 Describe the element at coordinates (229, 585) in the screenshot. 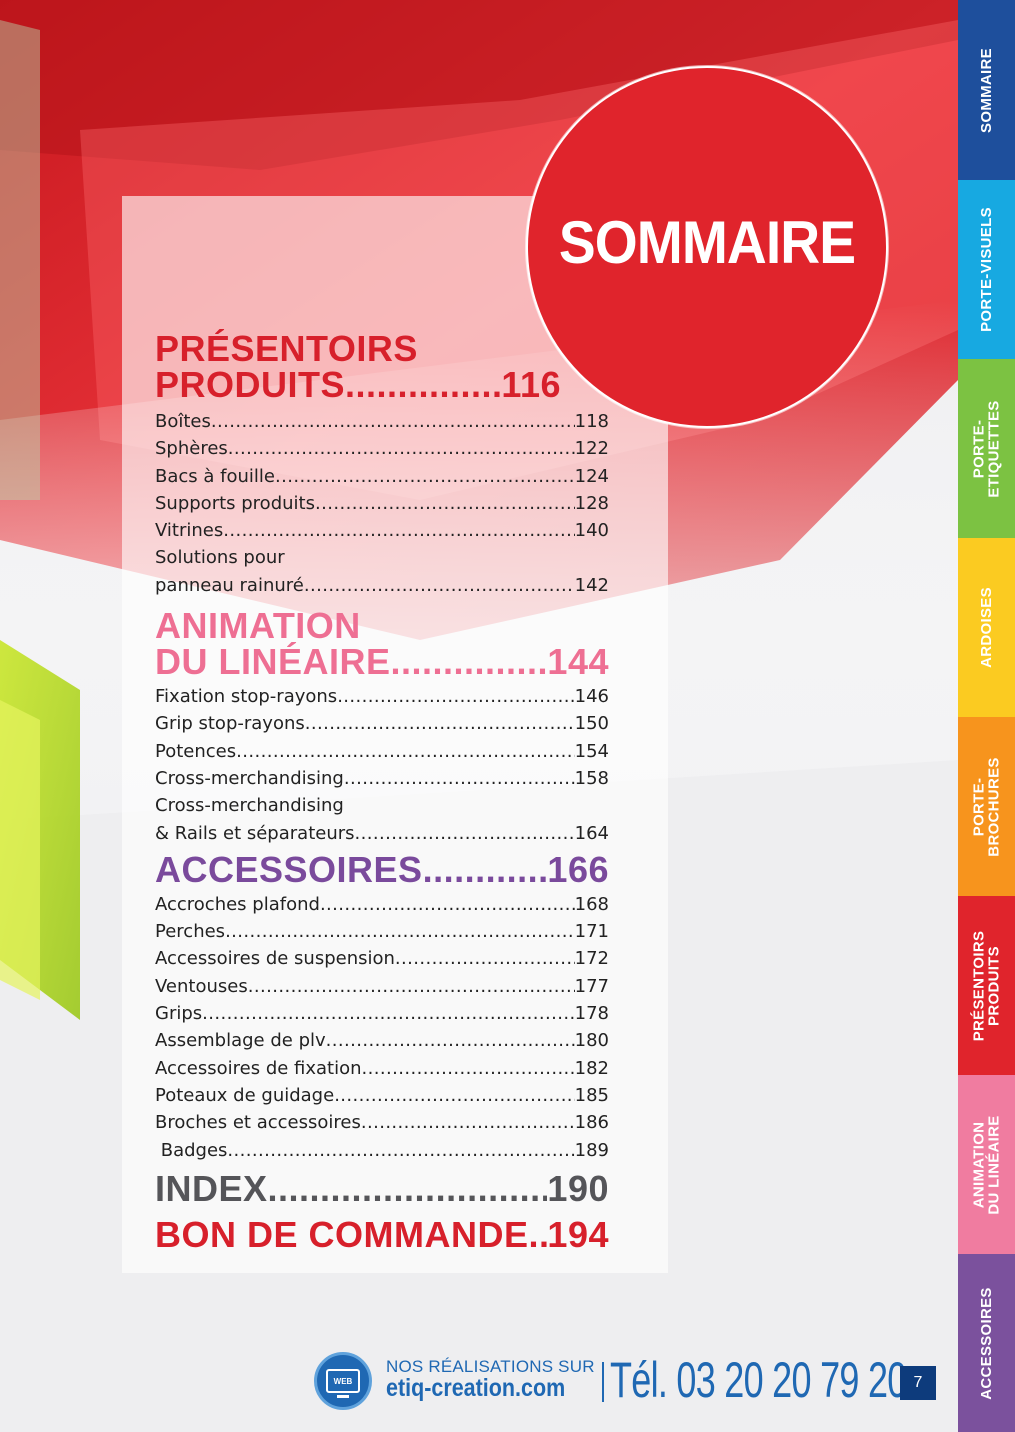

I see `toc-item-label: panneau rainuré` at that location.